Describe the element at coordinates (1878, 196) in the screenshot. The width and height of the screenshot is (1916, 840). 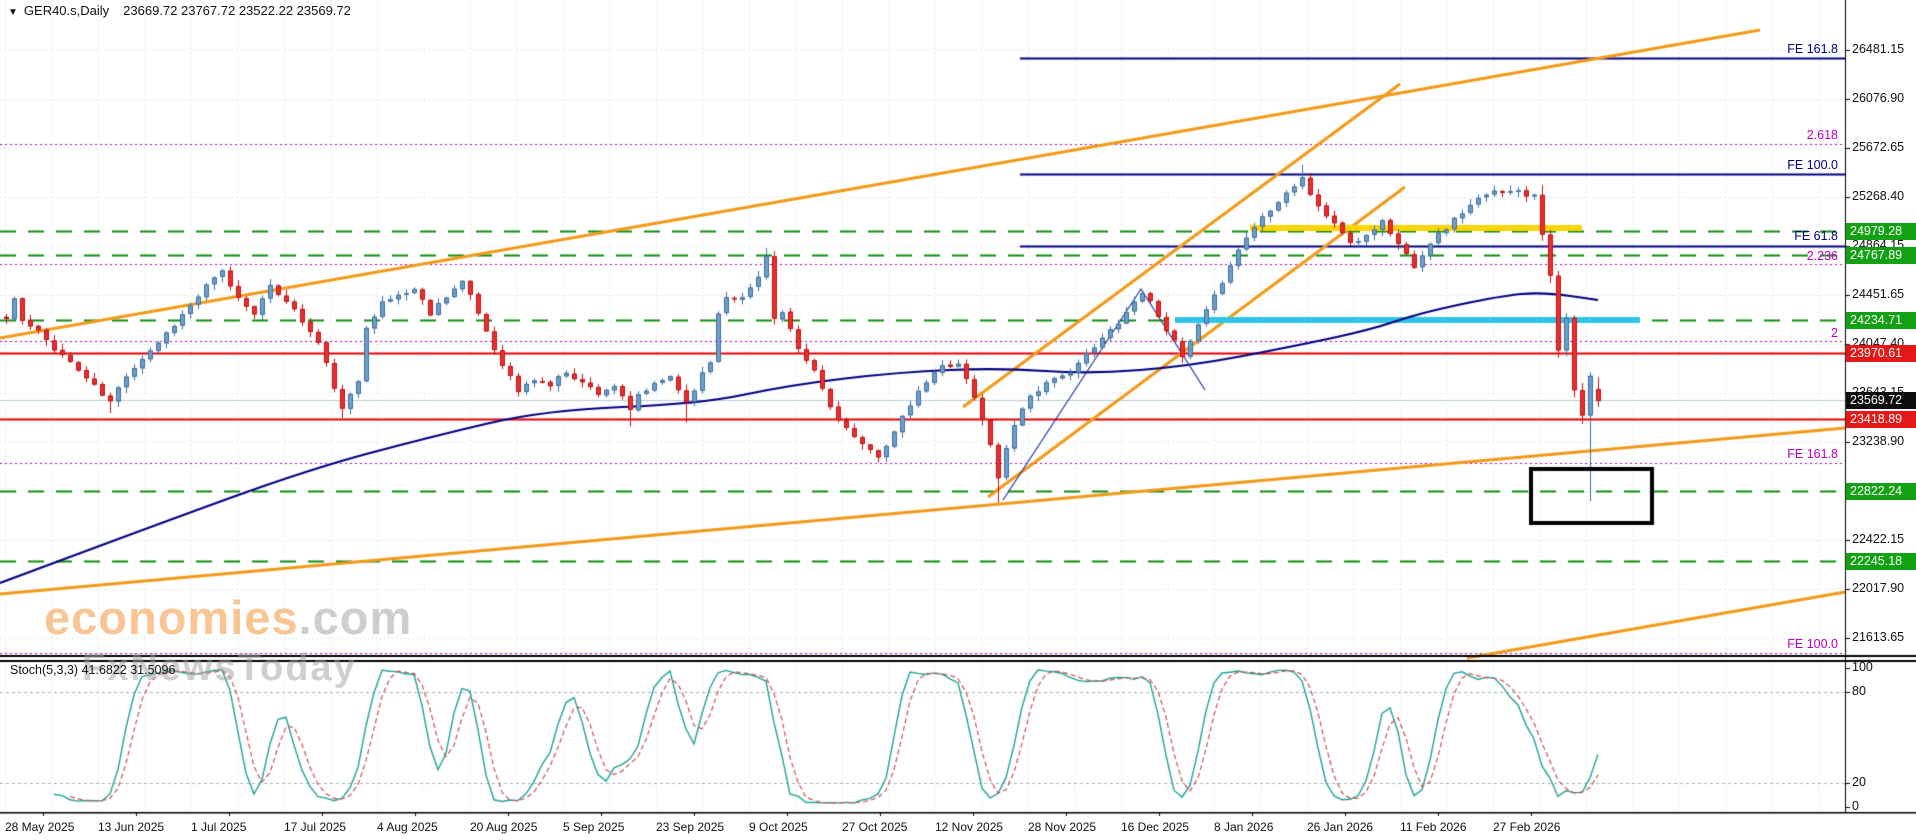
I see `price-tick: 25268.40` at that location.